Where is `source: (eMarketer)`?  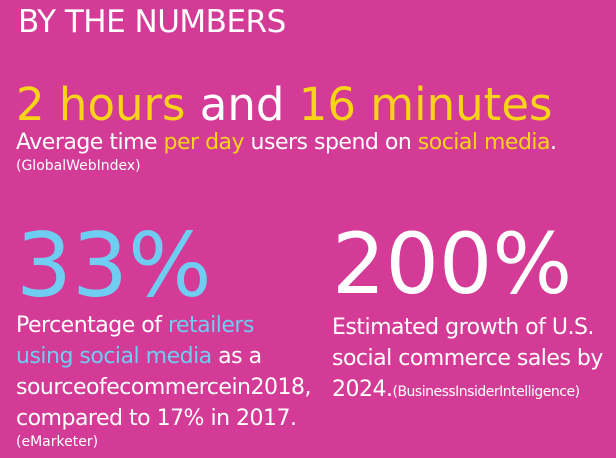 source: (eMarketer) is located at coordinates (57, 442).